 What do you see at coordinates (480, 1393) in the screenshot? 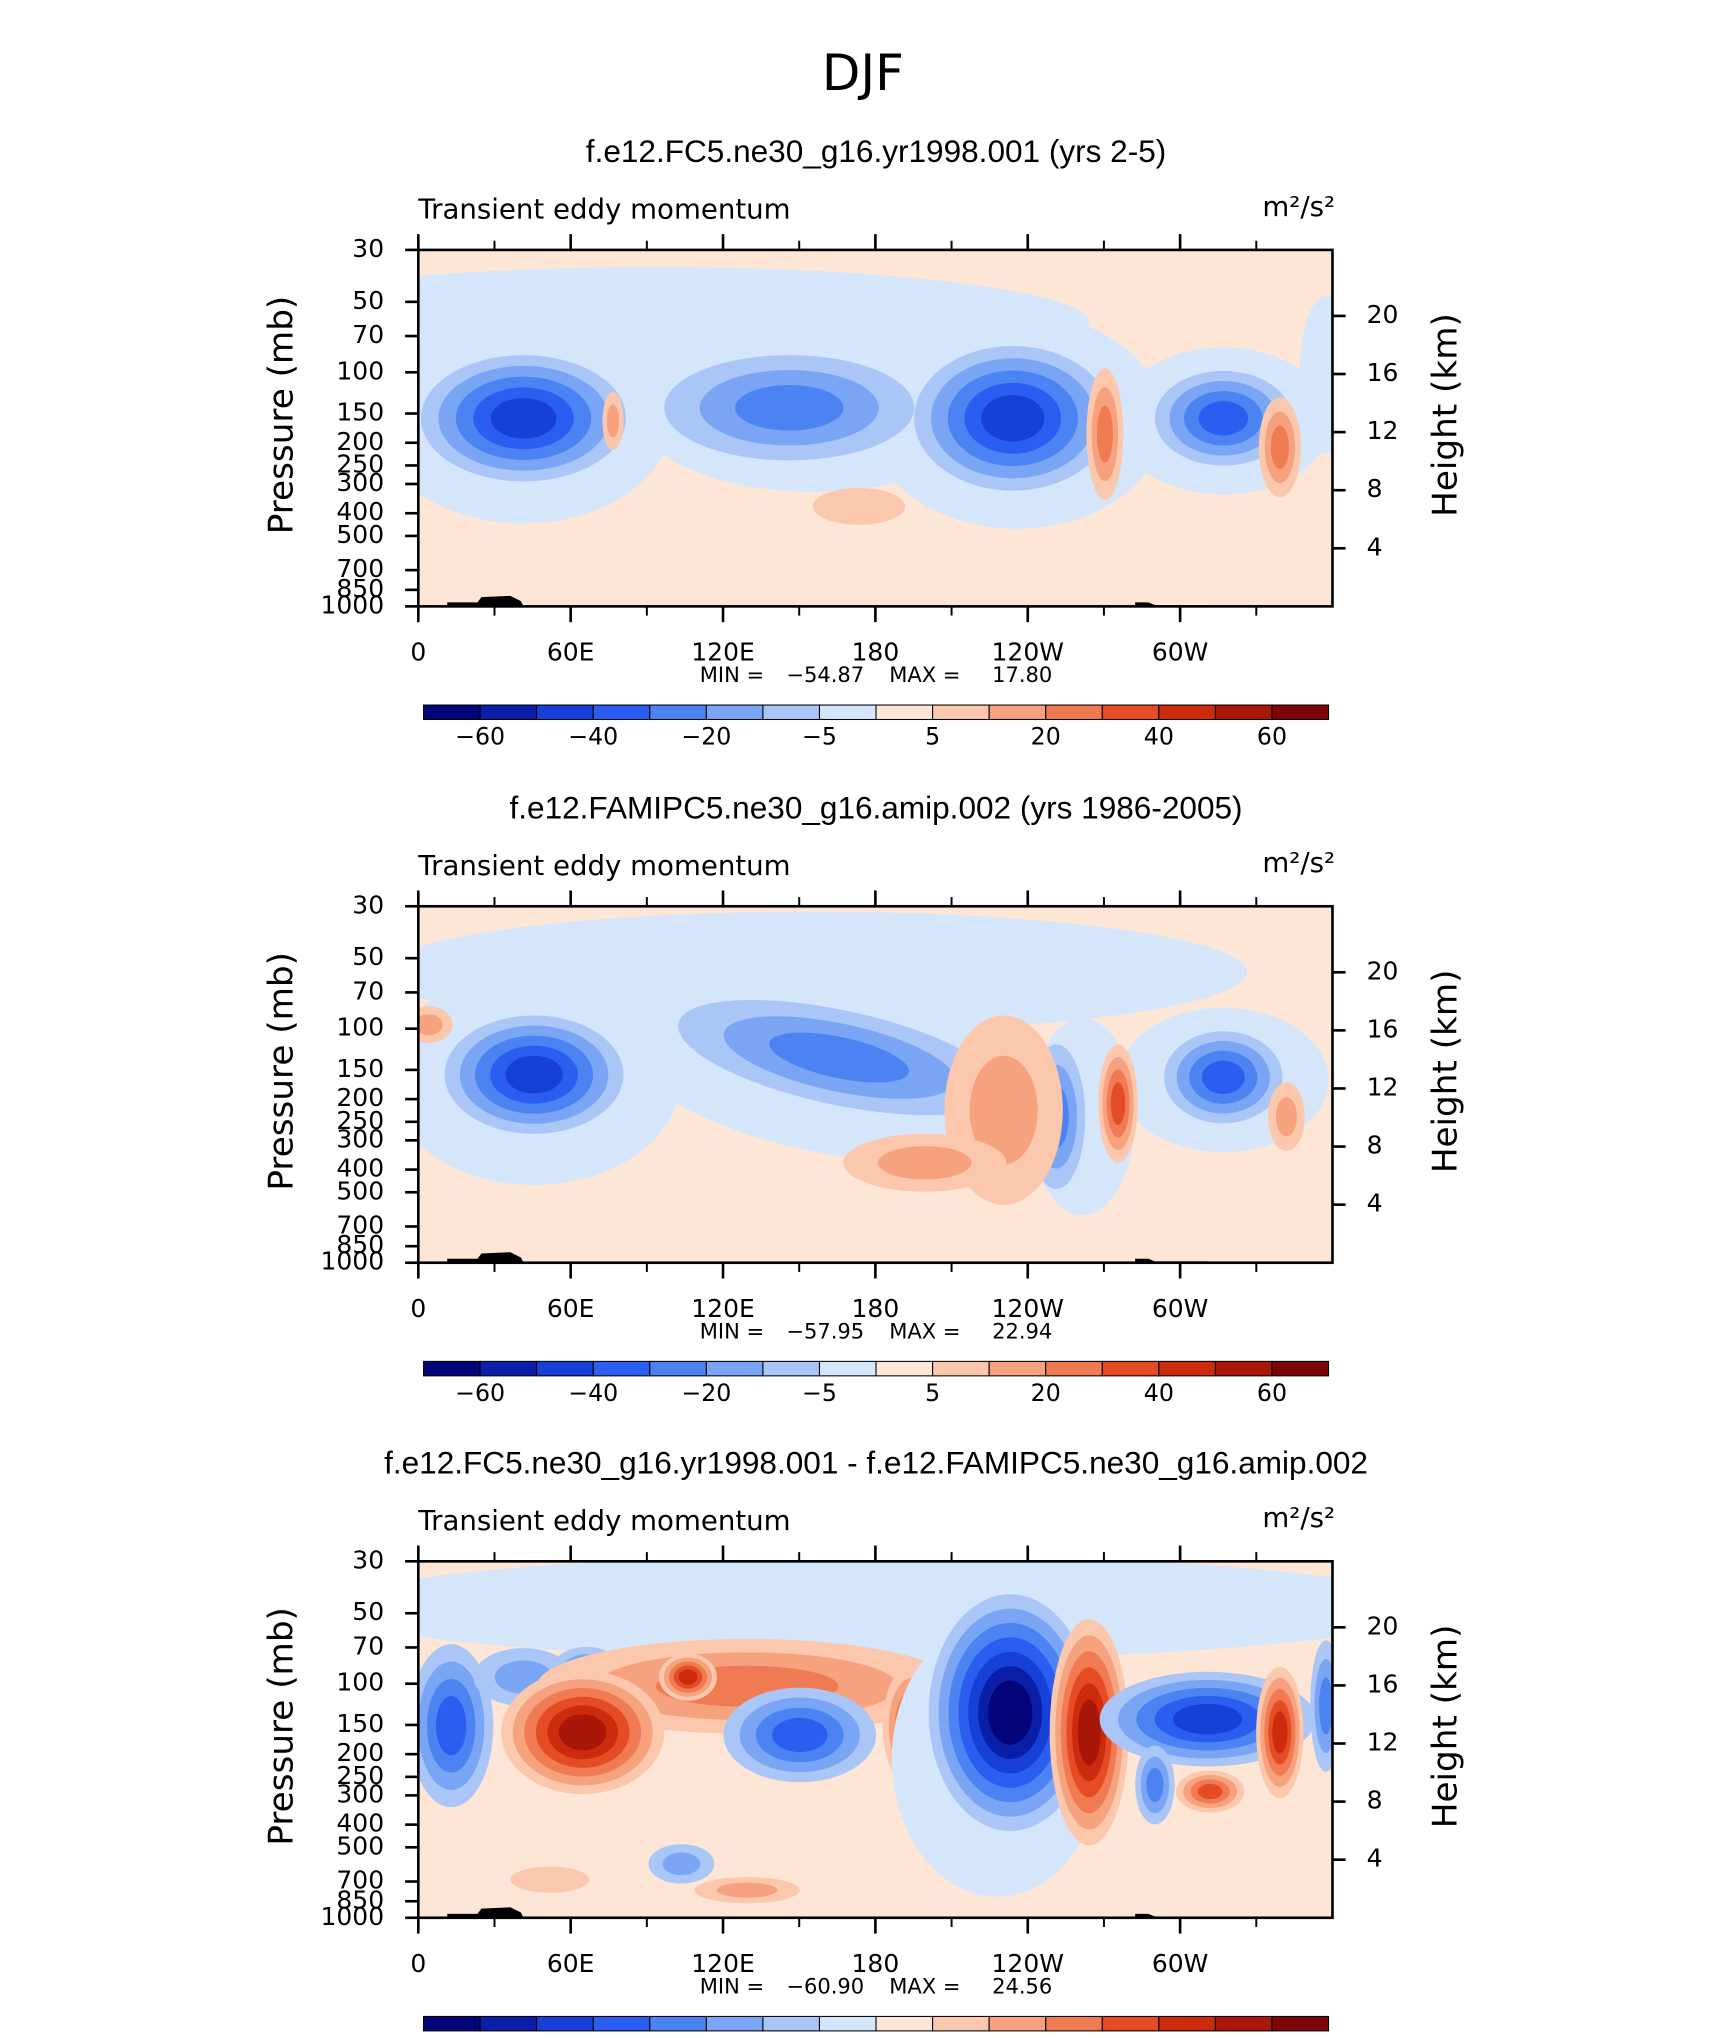
I see `colorbar-label: −60` at bounding box center [480, 1393].